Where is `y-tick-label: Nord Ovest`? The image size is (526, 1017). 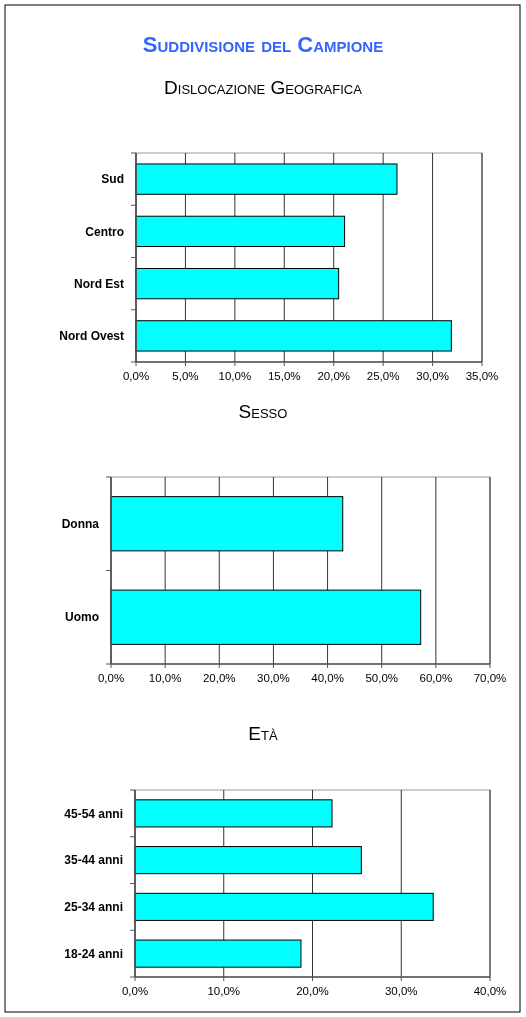 y-tick-label: Nord Ovest is located at coordinates (91, 336).